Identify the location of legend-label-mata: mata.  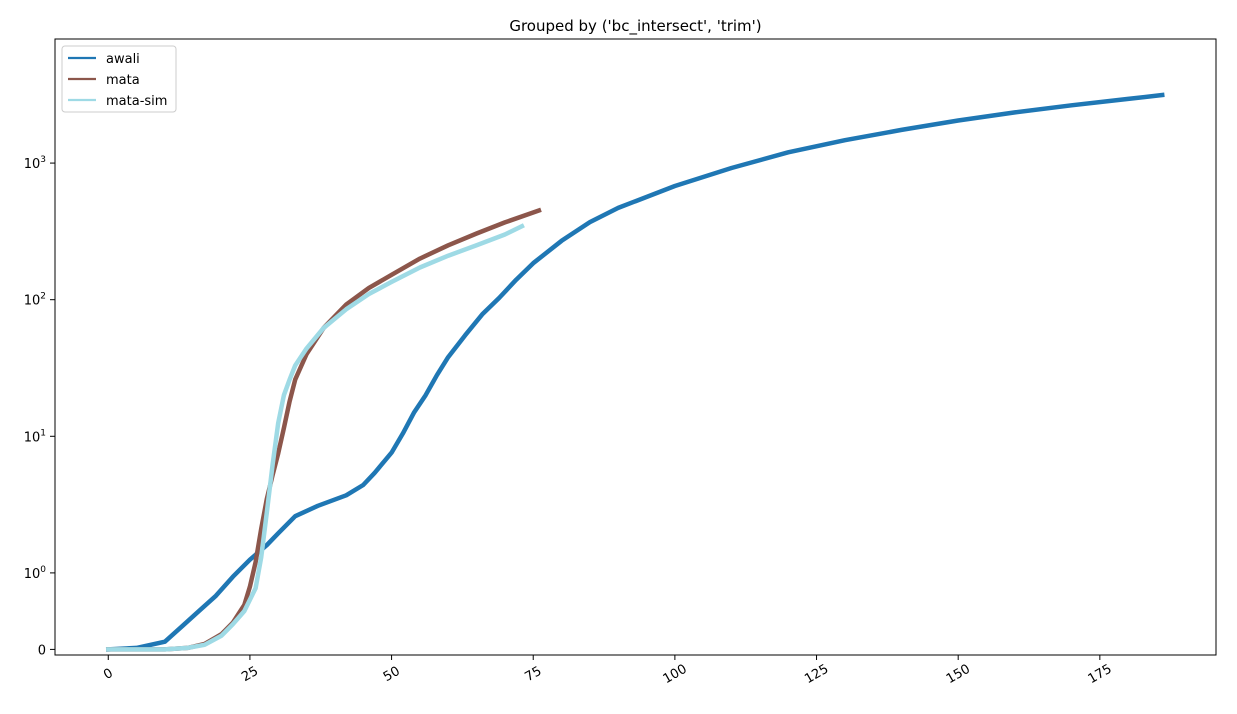
(123, 80).